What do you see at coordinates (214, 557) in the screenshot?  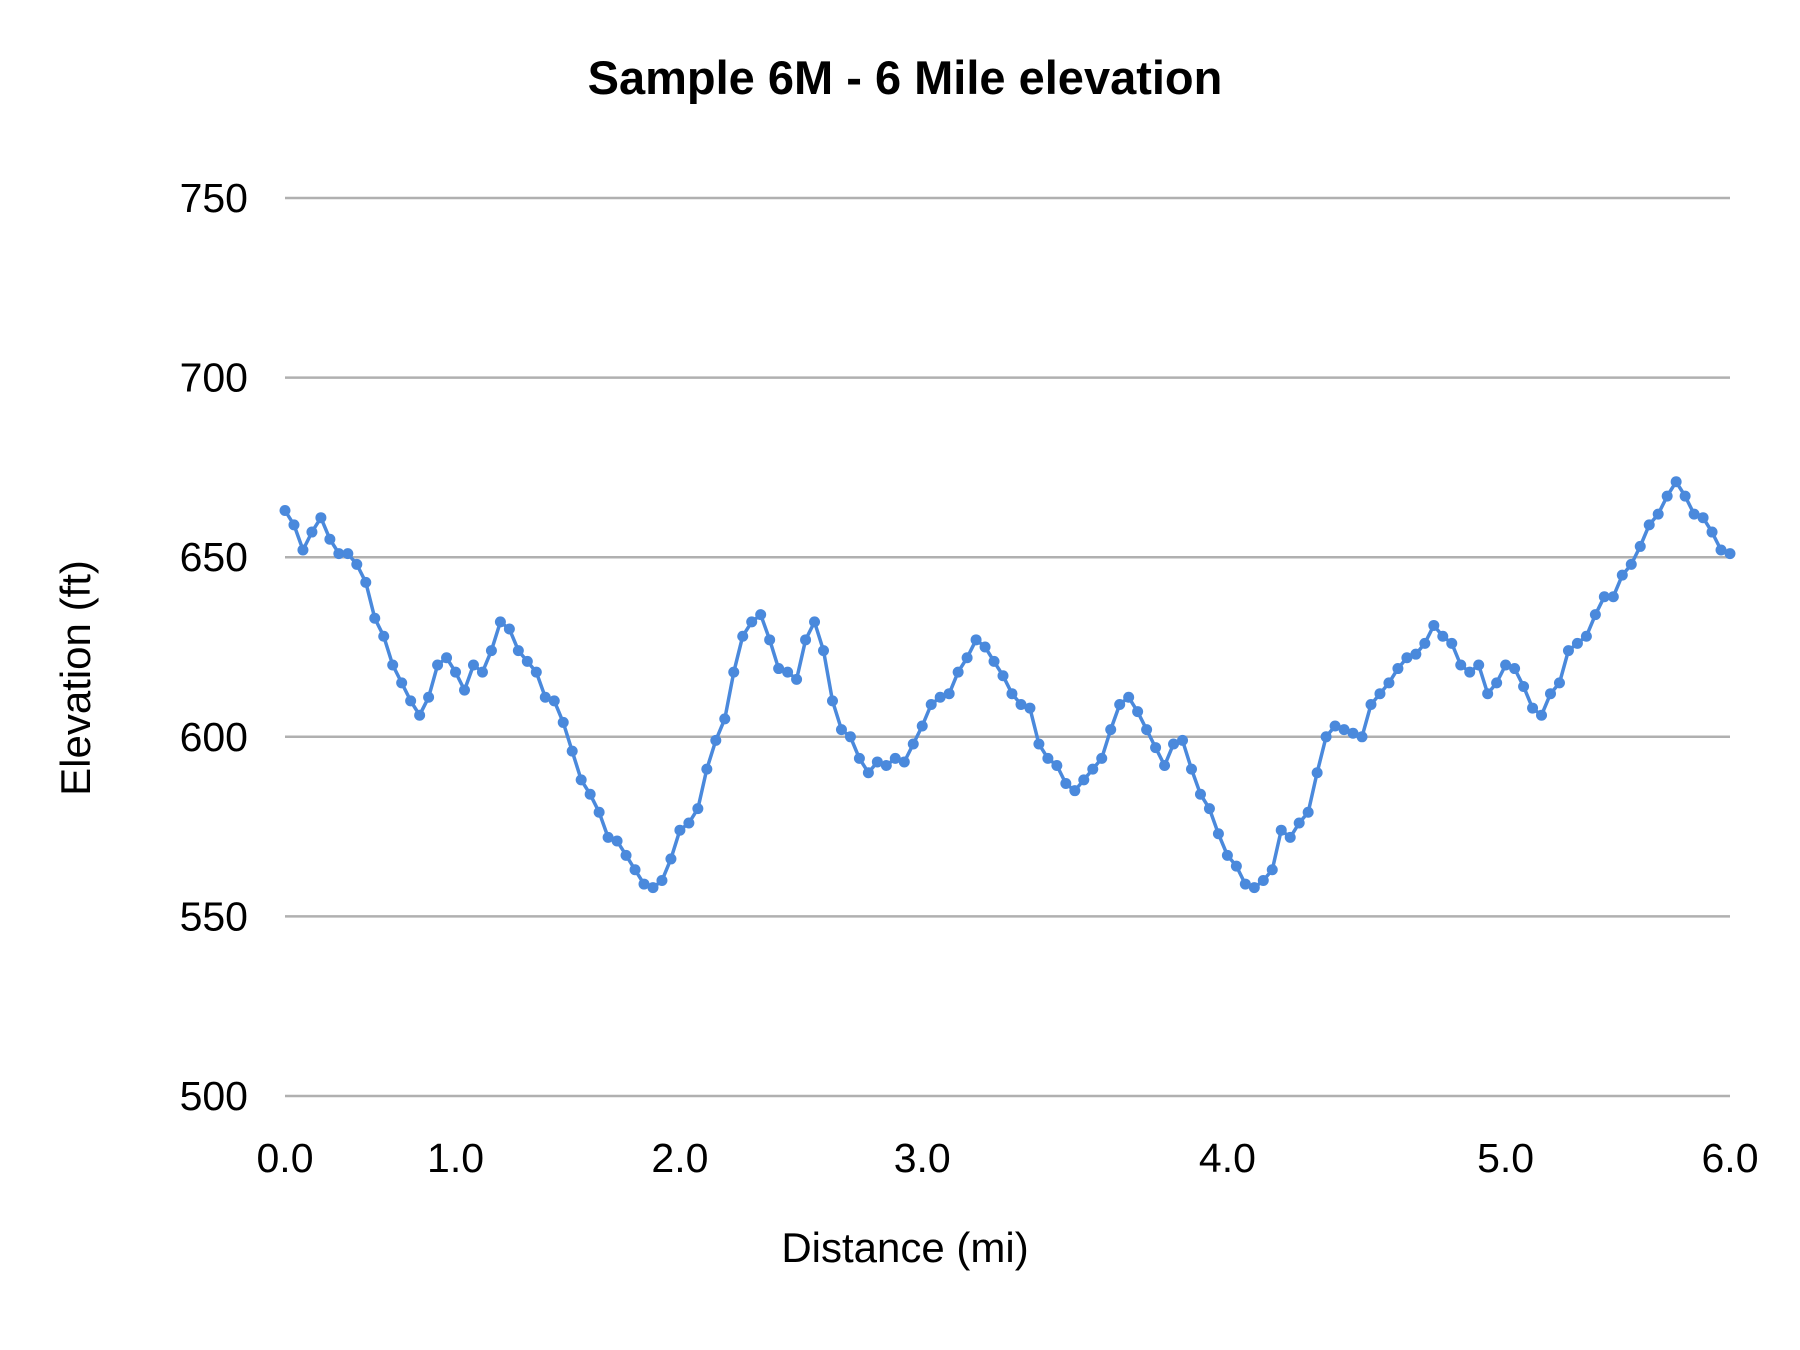 I see `y-tick-label: 650` at bounding box center [214, 557].